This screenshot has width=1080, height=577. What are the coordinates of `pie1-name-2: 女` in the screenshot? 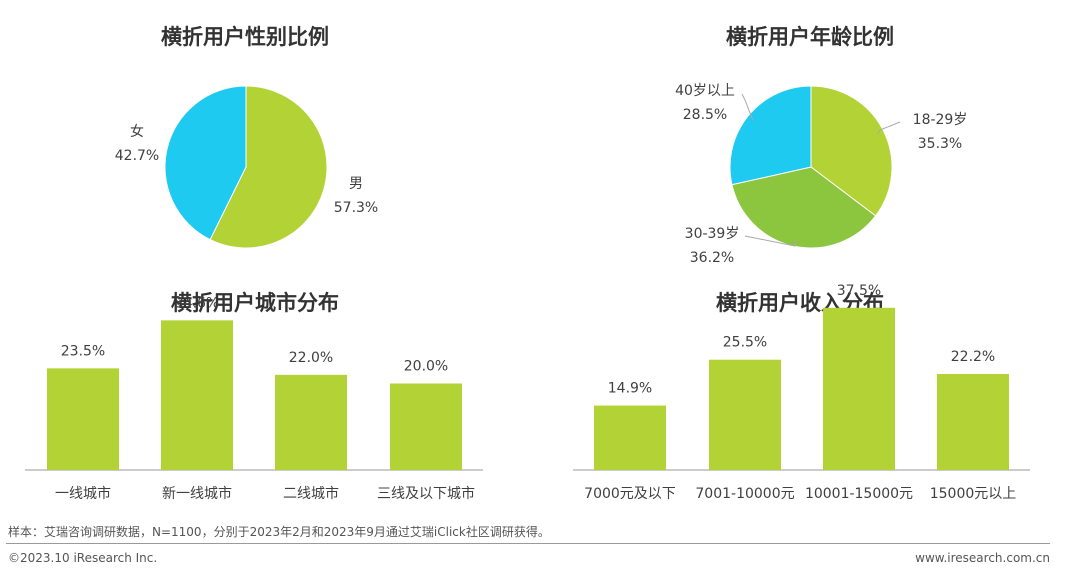 It's located at (137, 131).